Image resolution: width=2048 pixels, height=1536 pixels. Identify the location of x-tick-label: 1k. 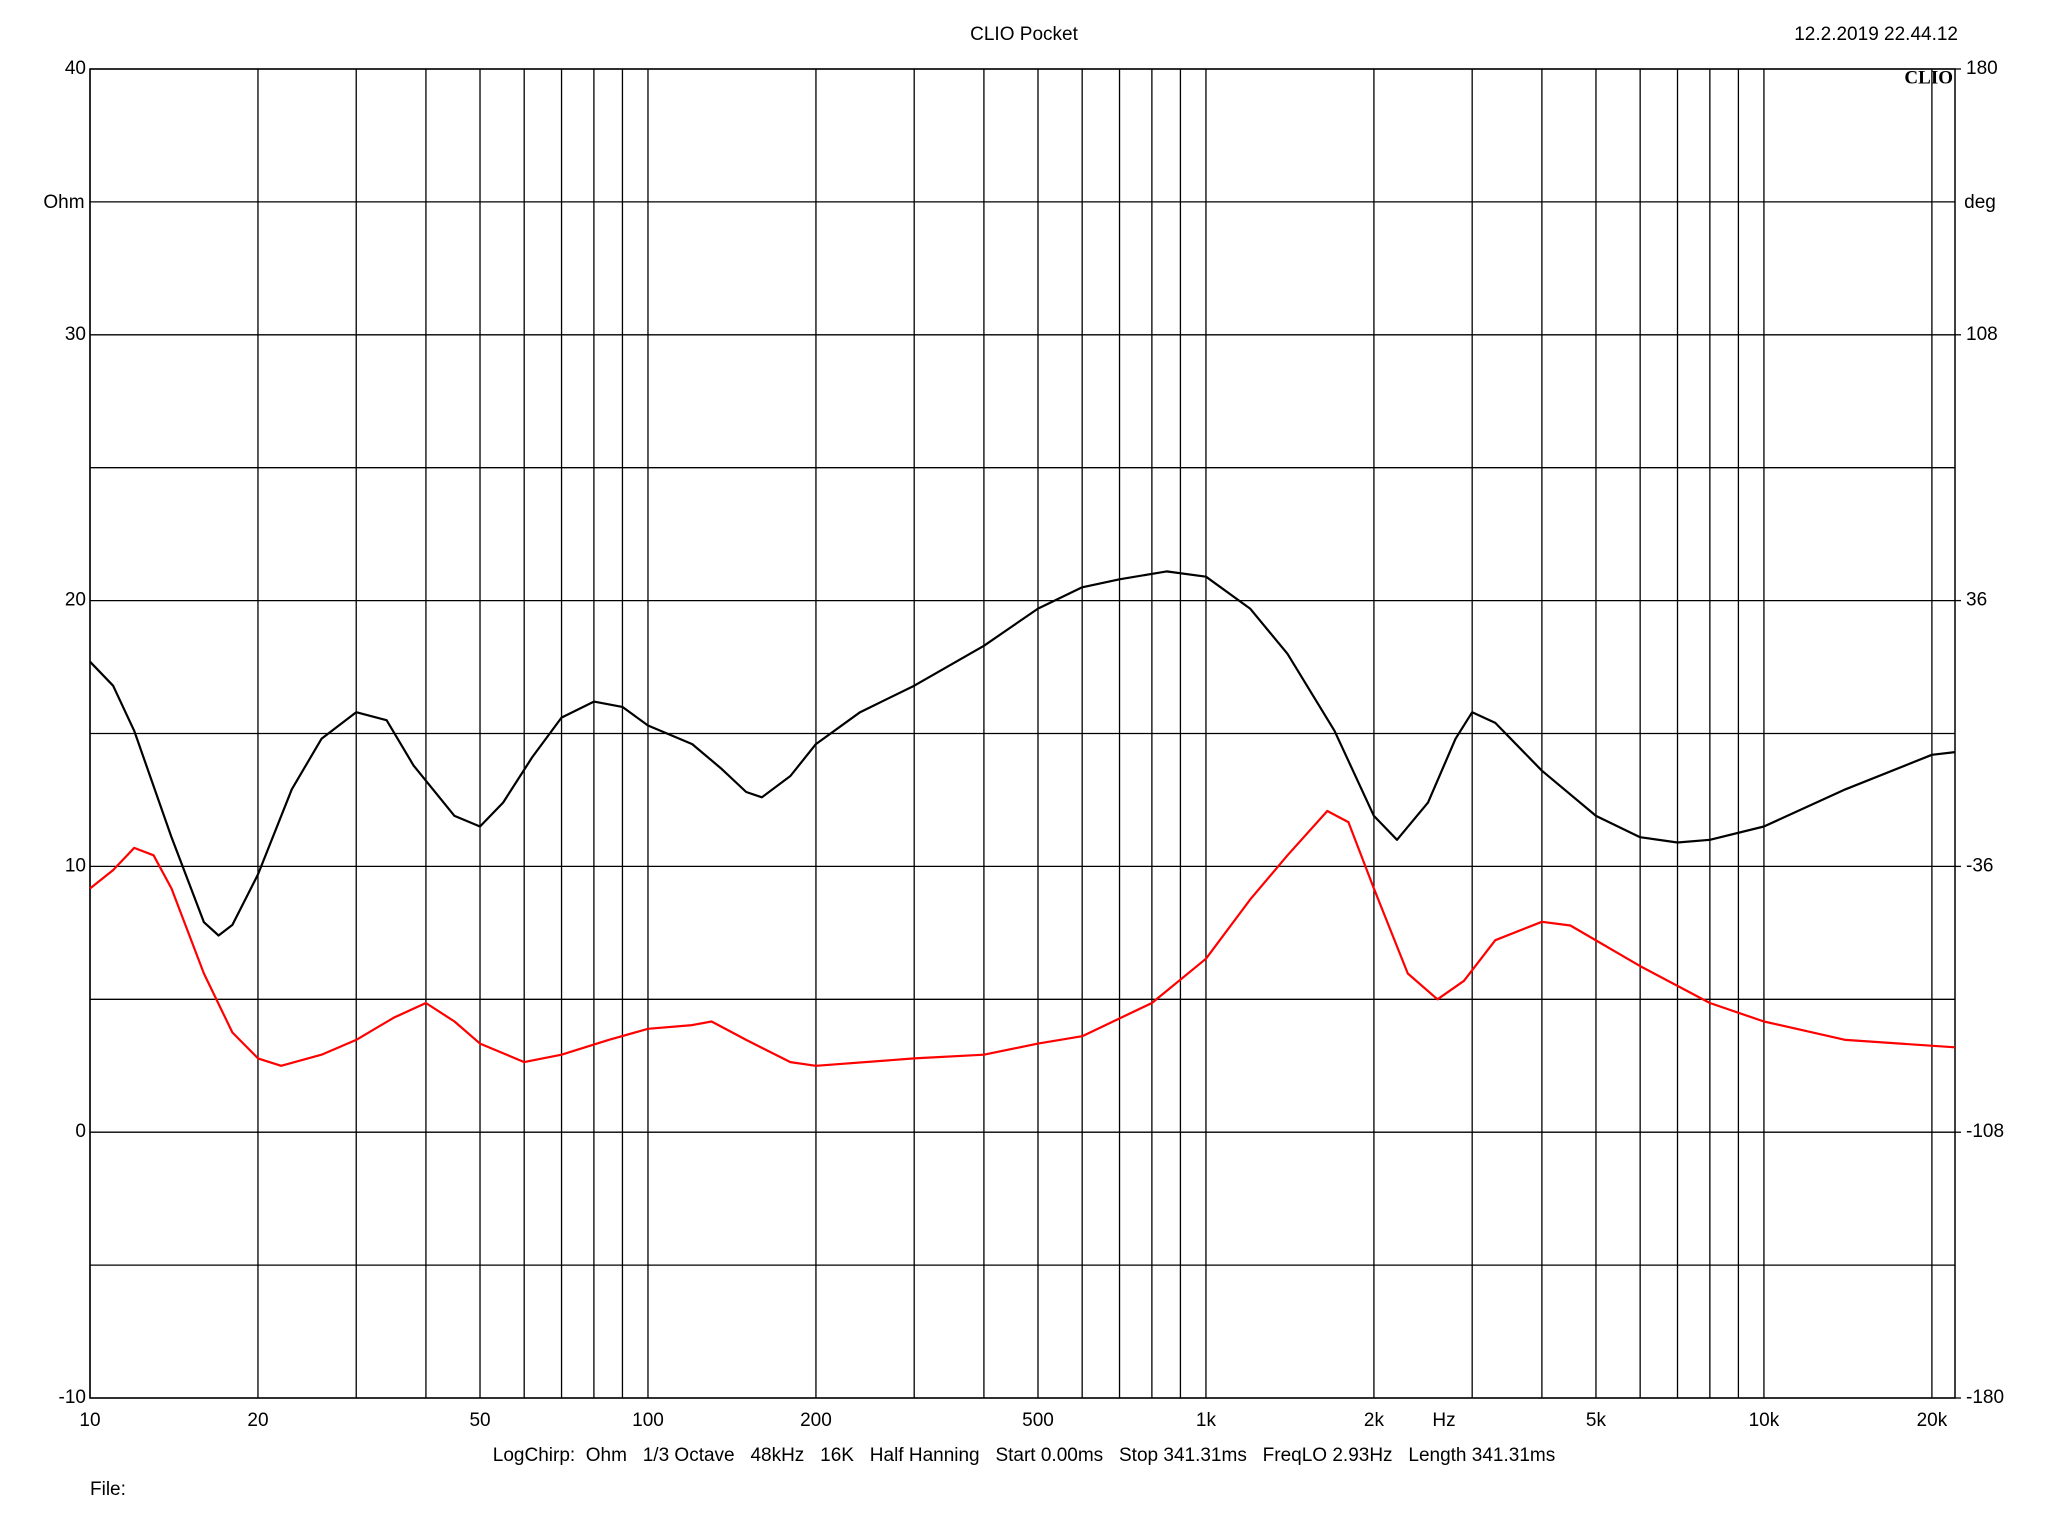
(1206, 1420).